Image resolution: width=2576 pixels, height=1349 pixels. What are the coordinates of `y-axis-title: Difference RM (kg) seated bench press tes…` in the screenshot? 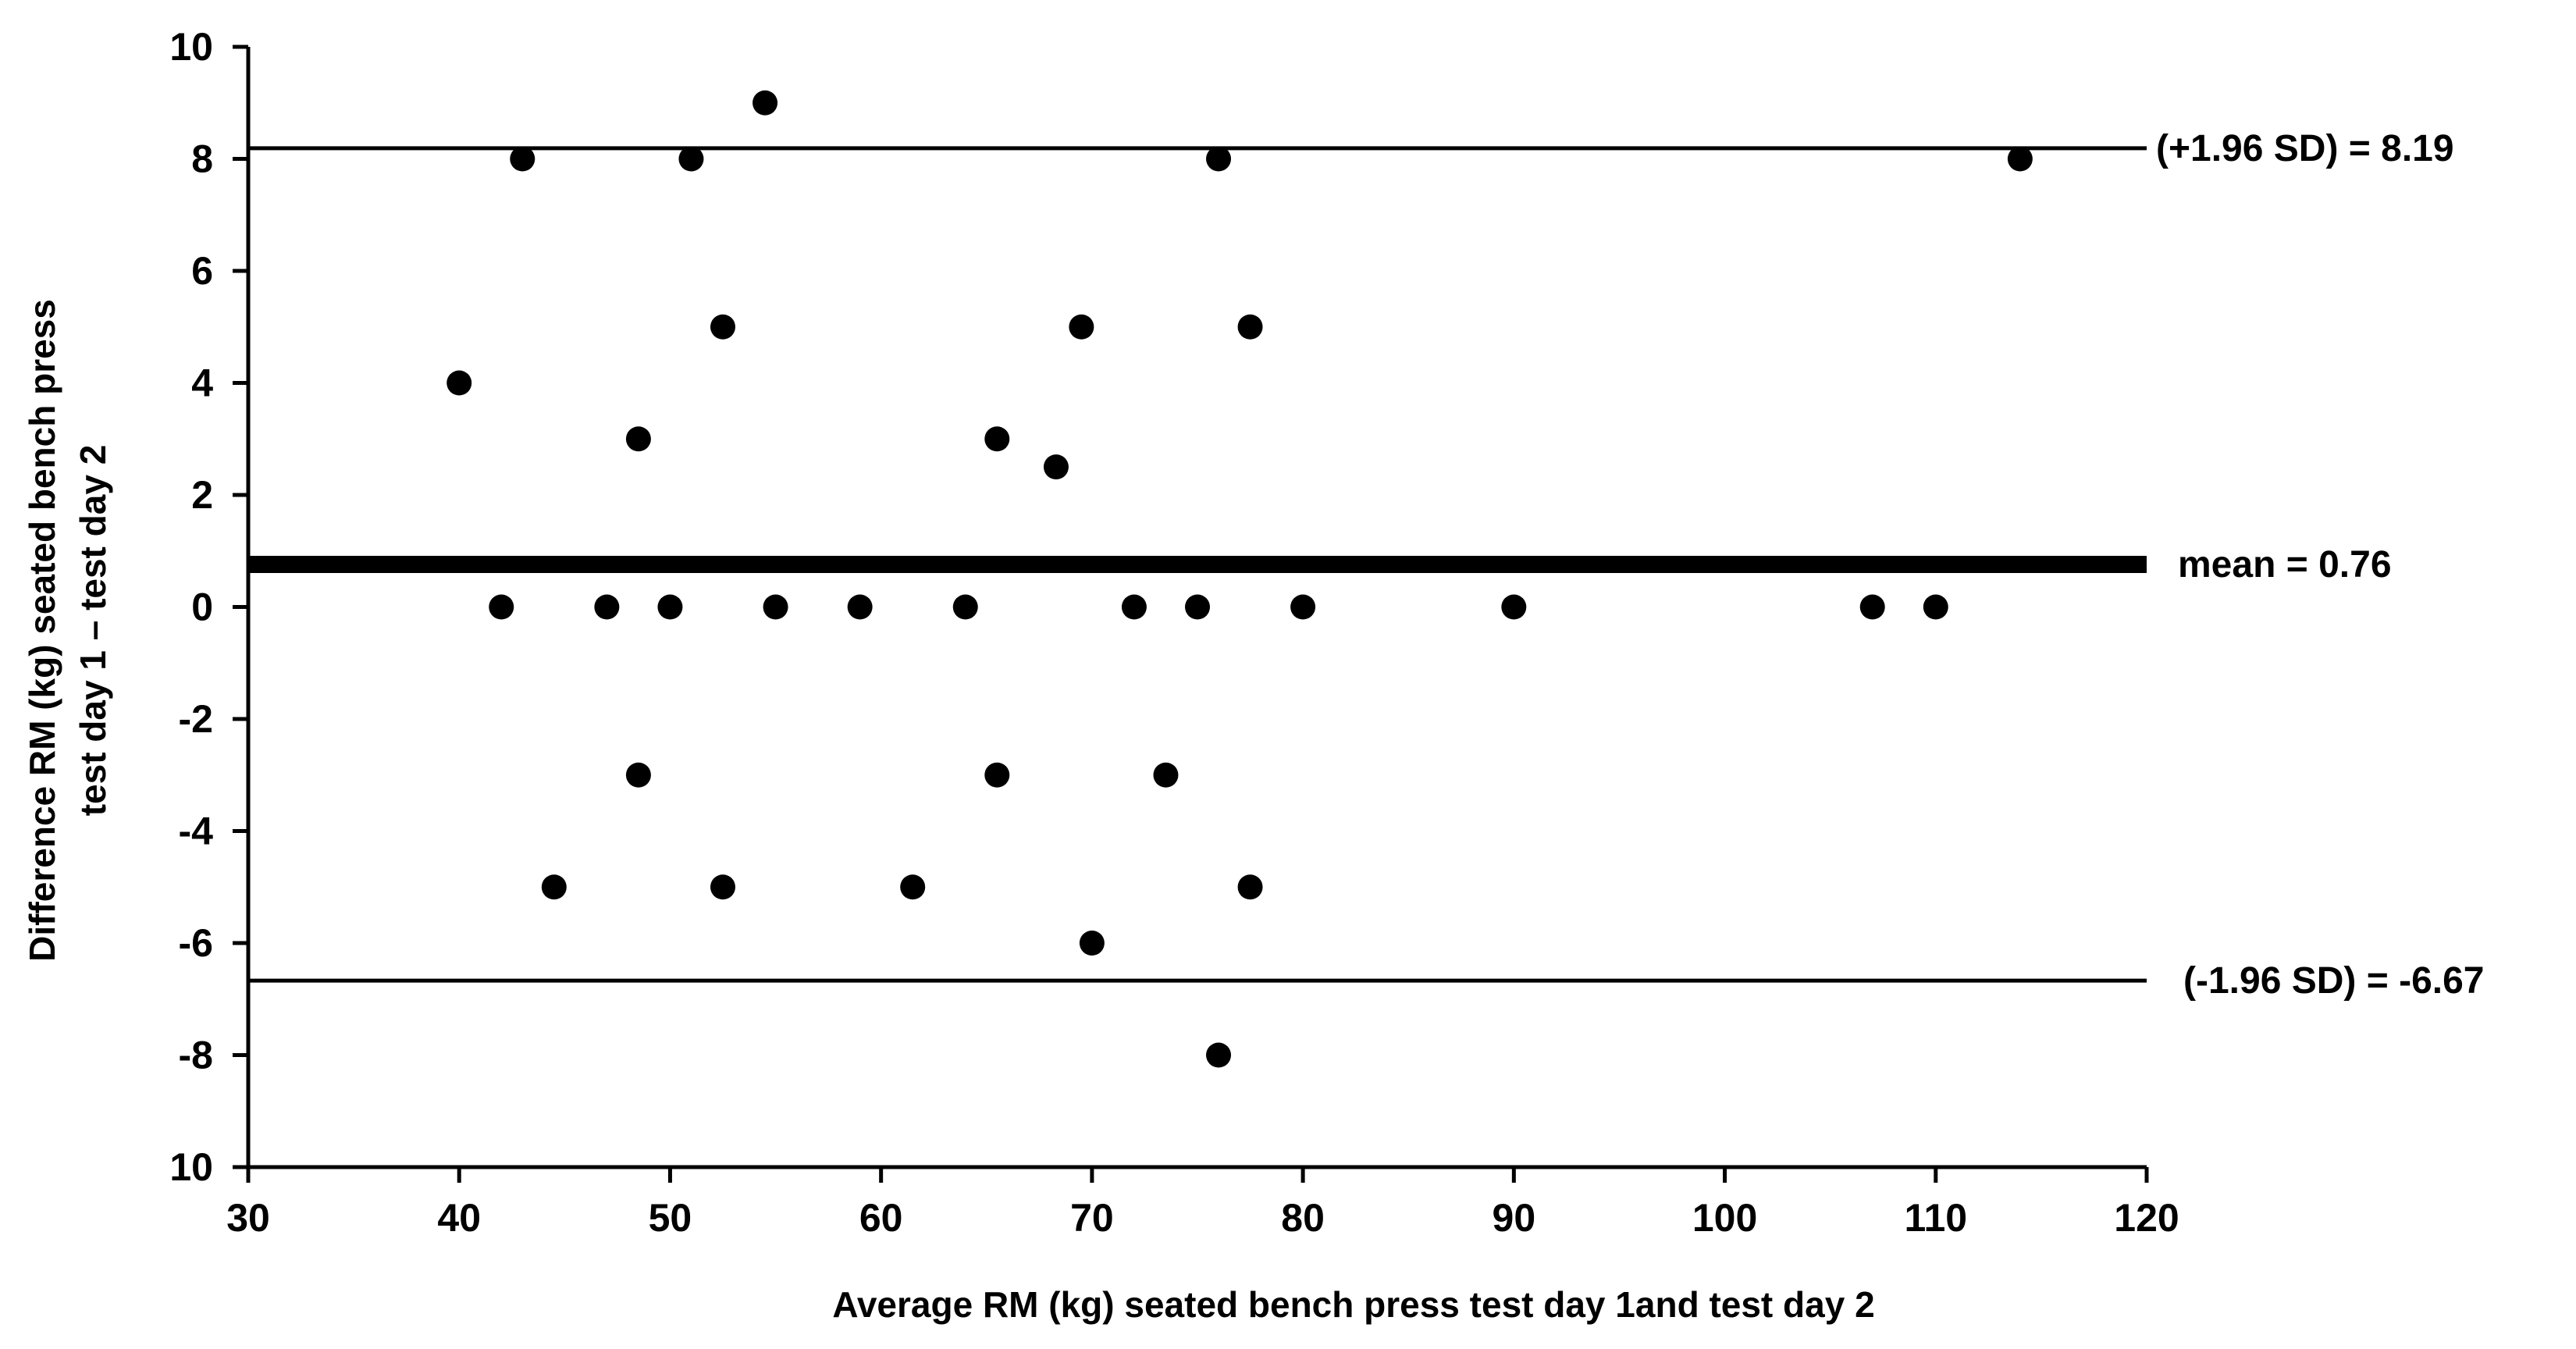 It's located at (67, 630).